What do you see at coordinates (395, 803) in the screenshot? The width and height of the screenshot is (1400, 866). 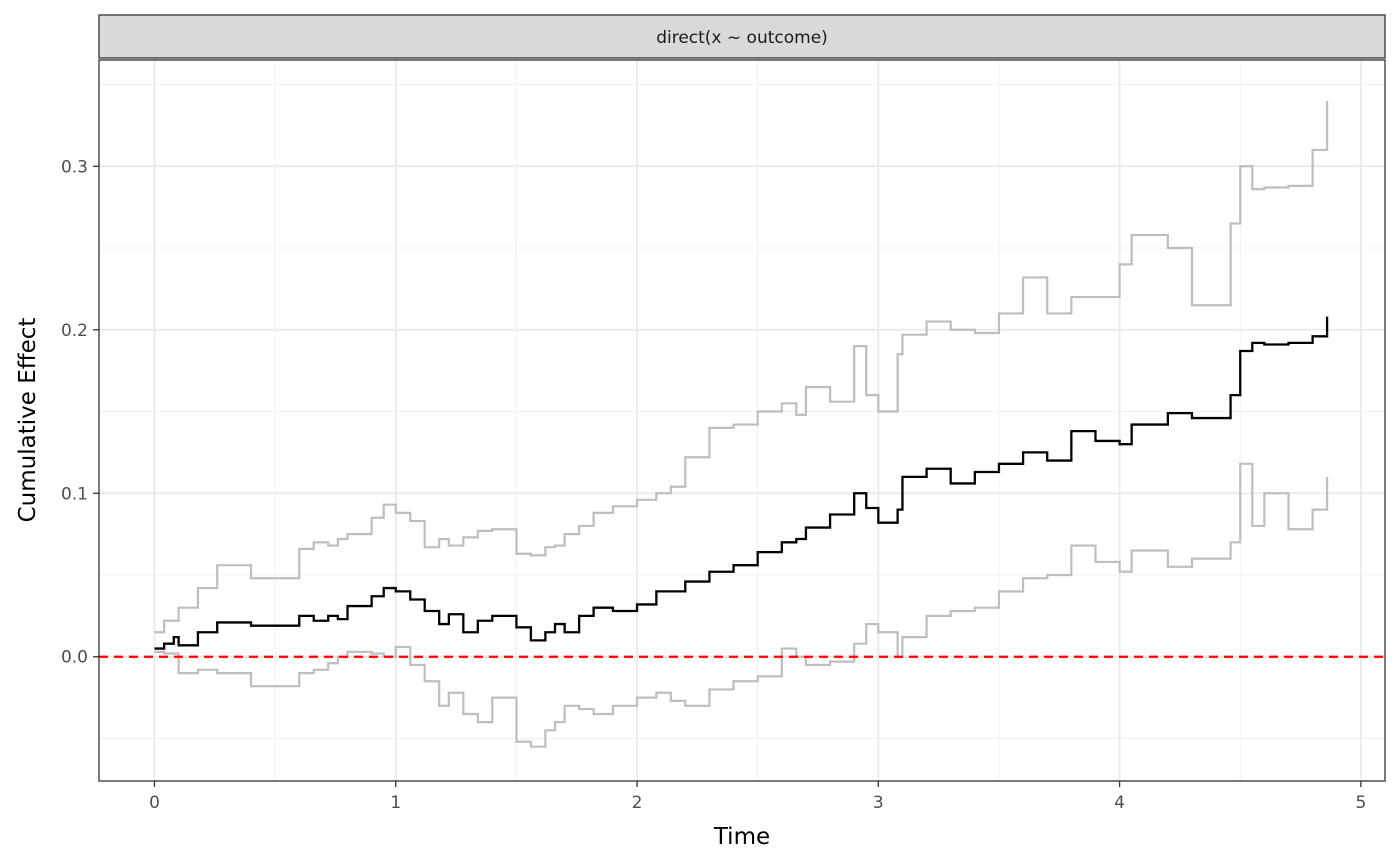 I see `x-tick-label: 1` at bounding box center [395, 803].